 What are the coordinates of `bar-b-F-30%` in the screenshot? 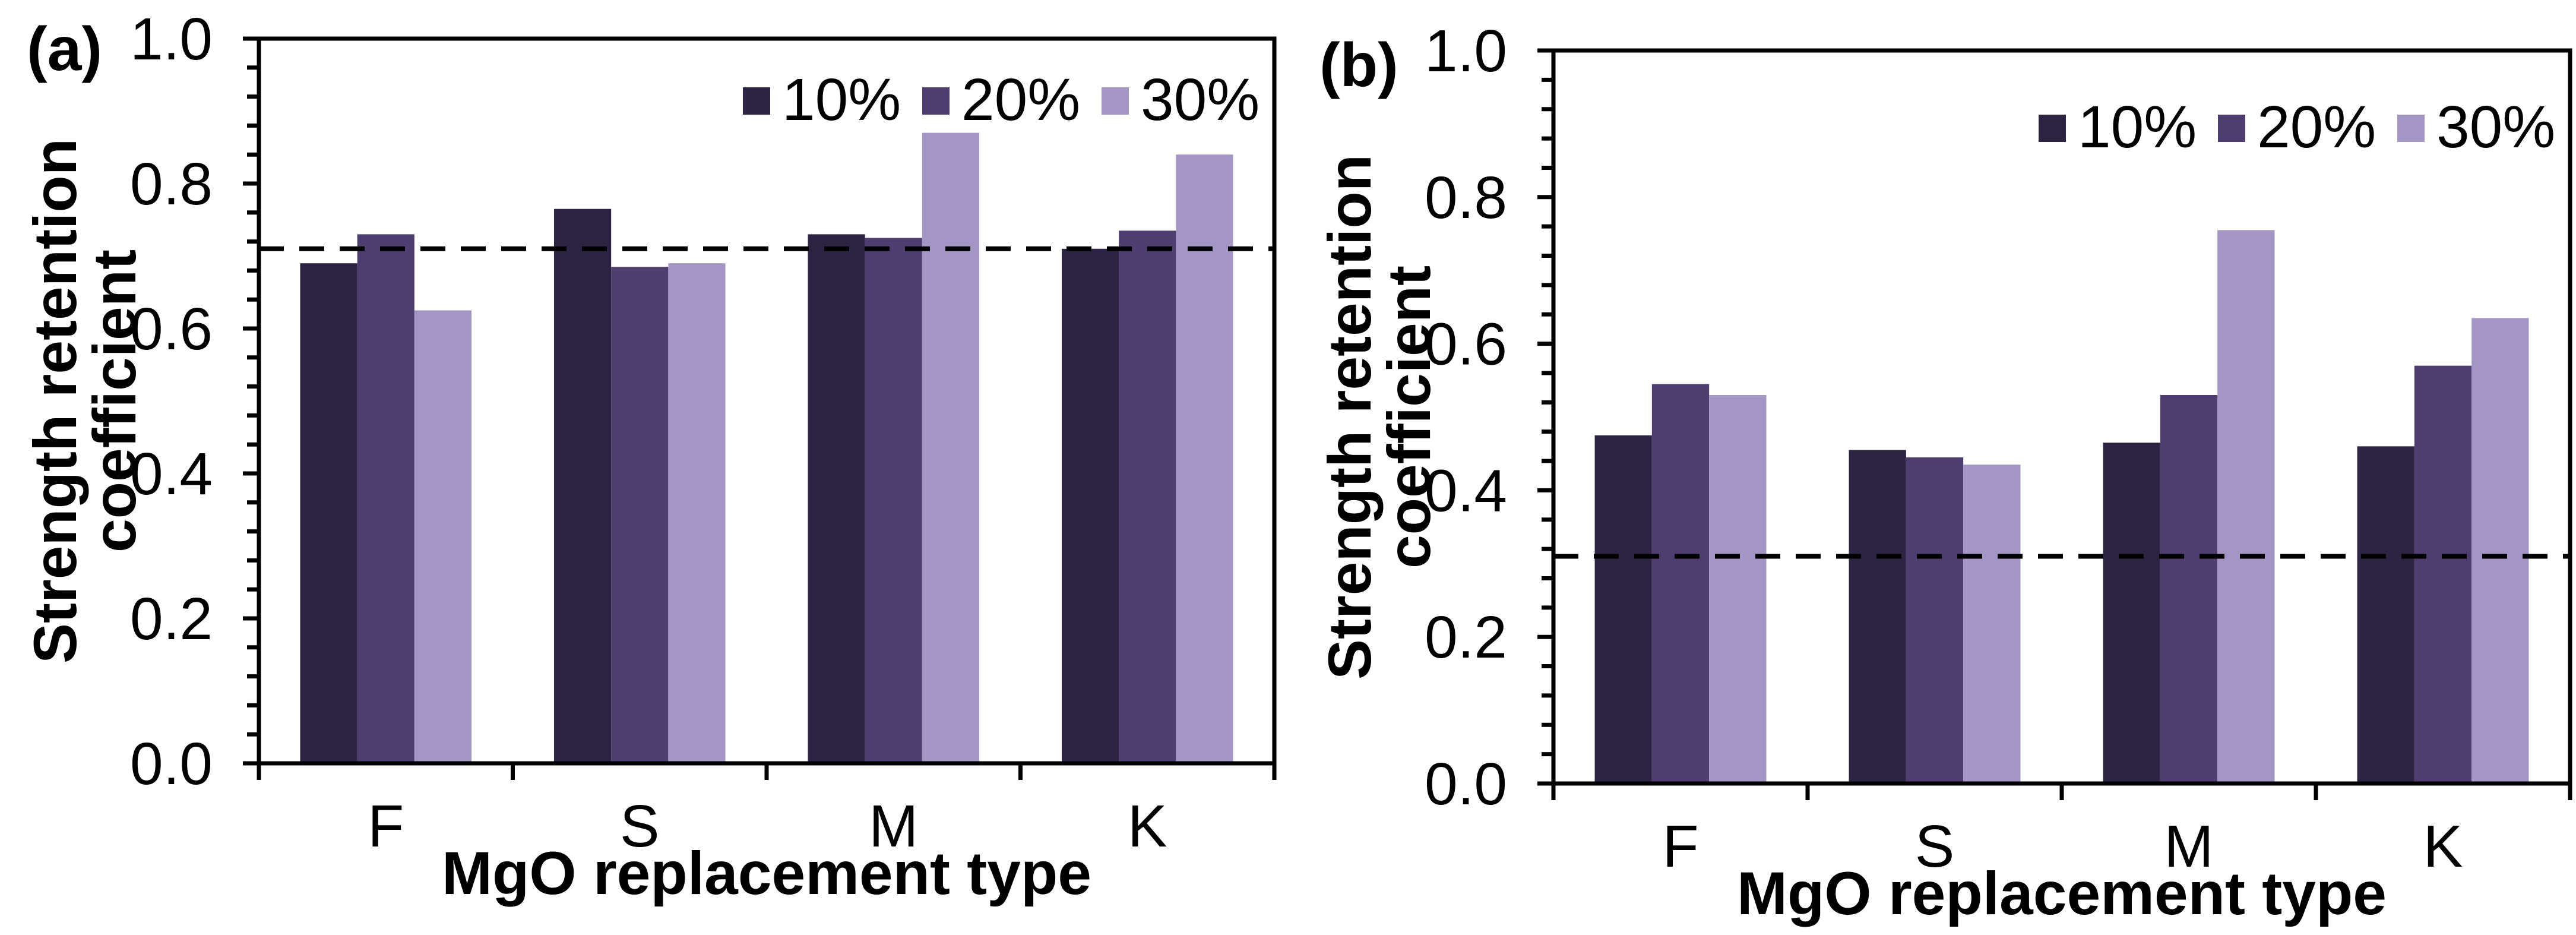 It's located at (1738, 589).